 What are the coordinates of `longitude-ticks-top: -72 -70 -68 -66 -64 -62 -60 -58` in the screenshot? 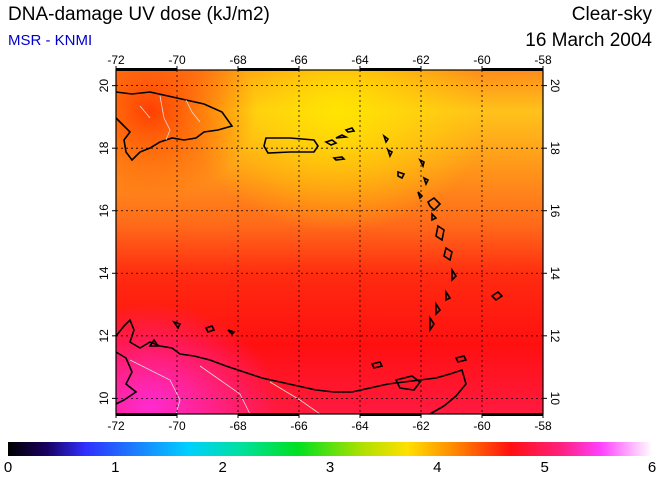 It's located at (329, 60).